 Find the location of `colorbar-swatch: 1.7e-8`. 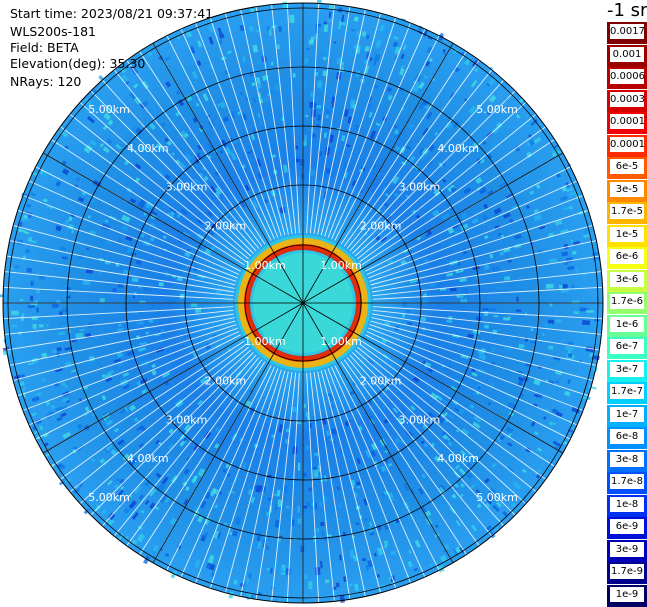

colorbar-swatch: 1.7e-8 is located at coordinates (627, 483).